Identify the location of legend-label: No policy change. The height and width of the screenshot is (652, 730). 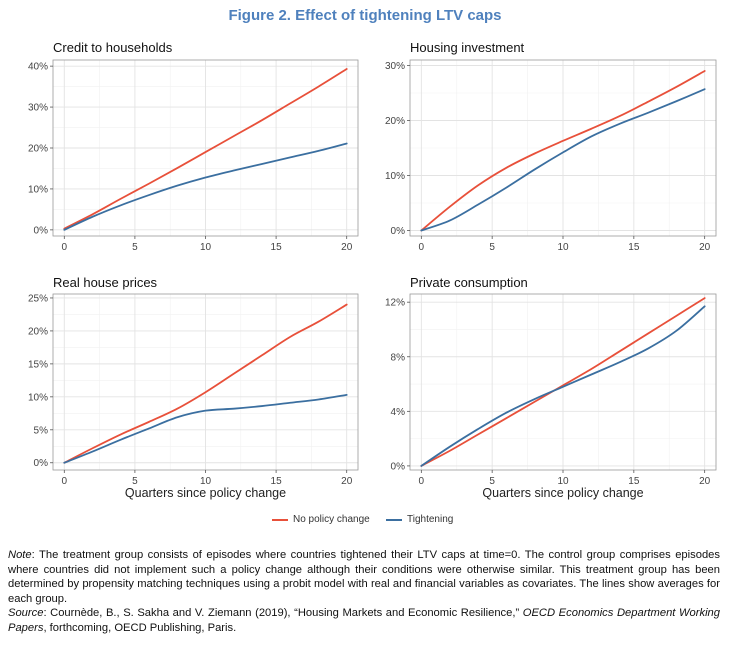
(331, 519).